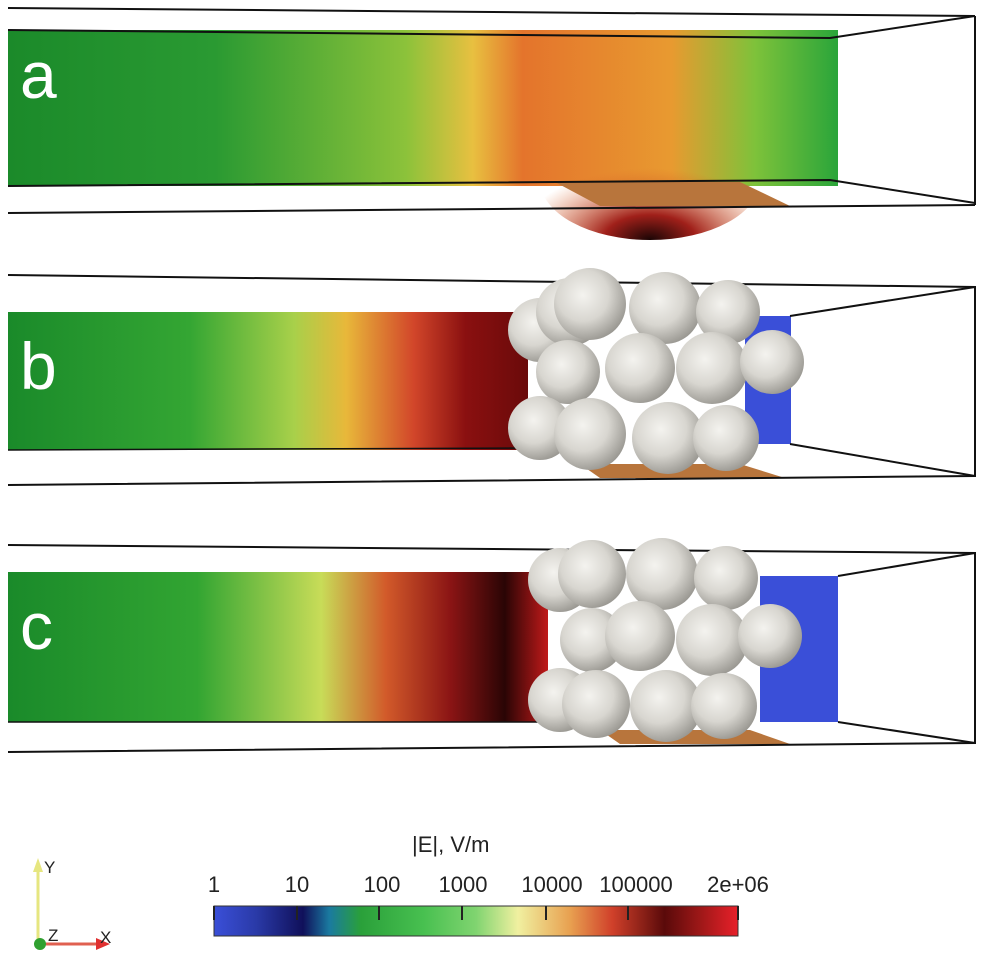  What do you see at coordinates (382, 884) in the screenshot?
I see `colorbar-tick-label: 100` at bounding box center [382, 884].